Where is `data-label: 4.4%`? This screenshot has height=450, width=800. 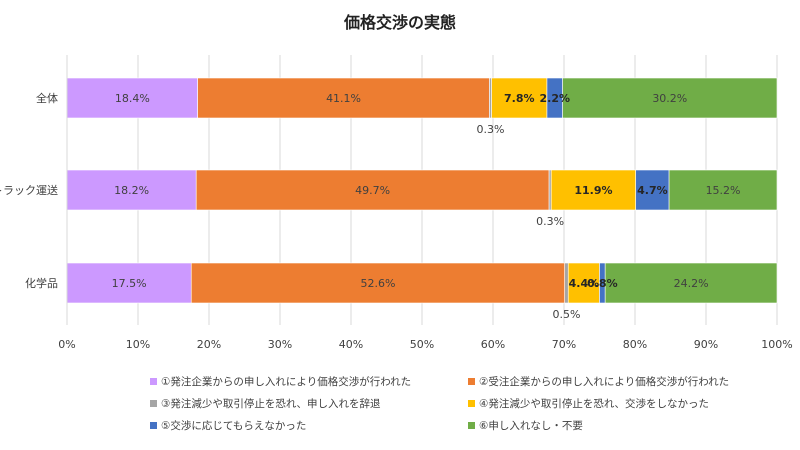 data-label: 4.4% is located at coordinates (584, 283).